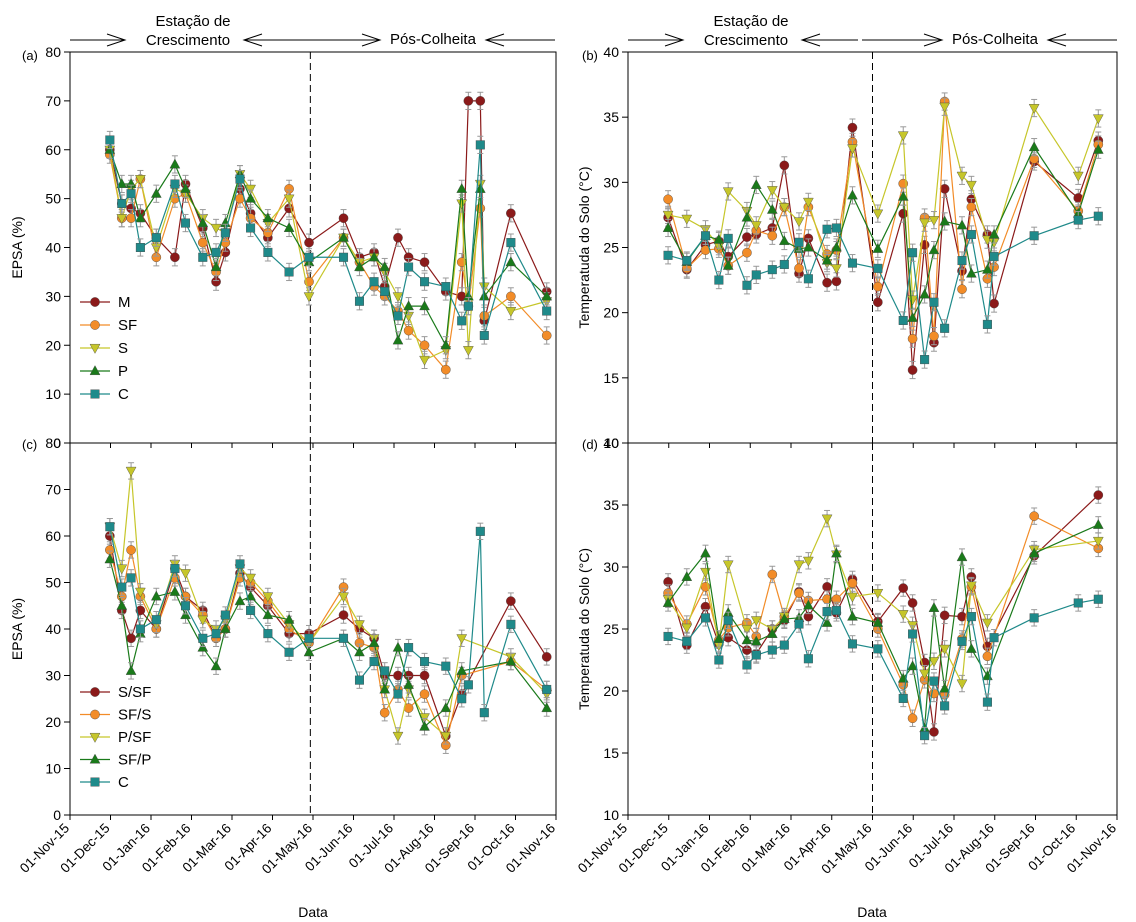 This screenshot has height=922, width=1136. Describe the element at coordinates (313, 912) in the screenshot. I see `x-axis-label: Data` at that location.